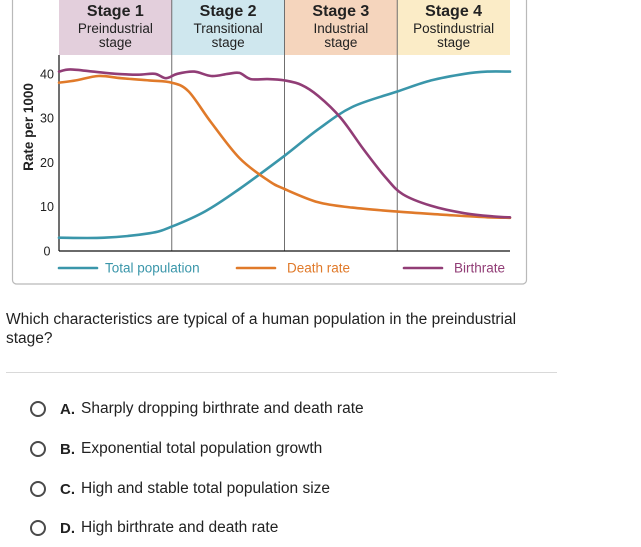 The height and width of the screenshot is (547, 641). I want to click on option-c: C. High and stable total population size, so click(180, 489).